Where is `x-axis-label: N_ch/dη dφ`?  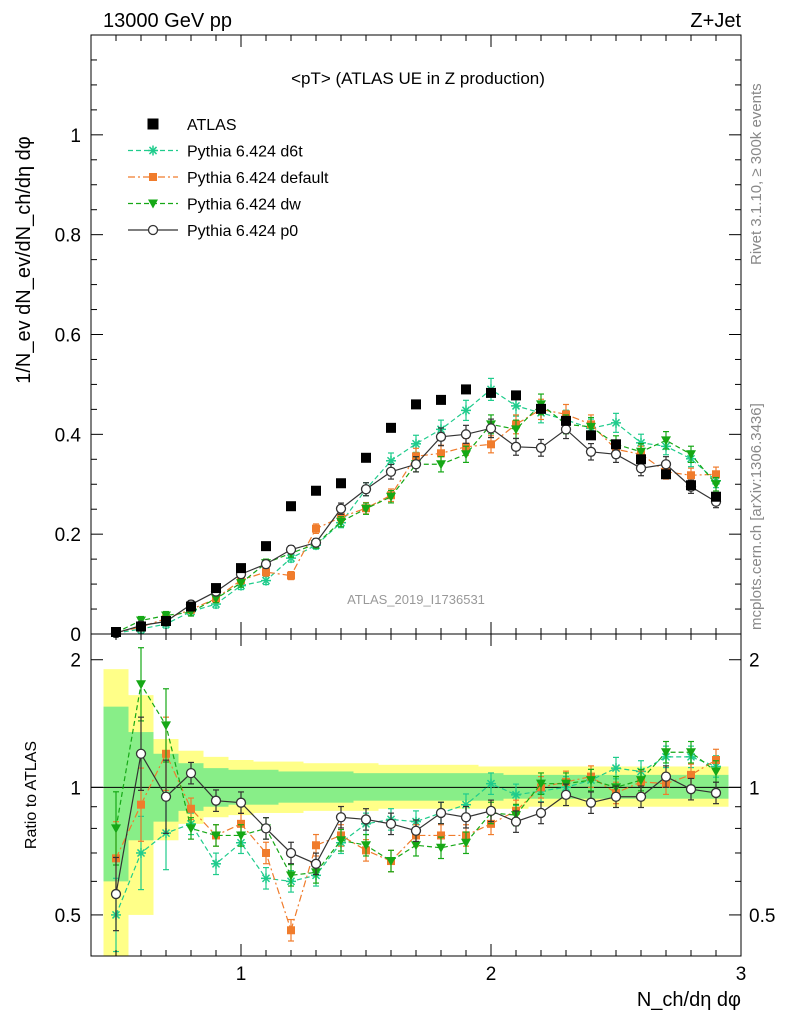 x-axis-label: N_ch/dη dφ is located at coordinates (689, 1000).